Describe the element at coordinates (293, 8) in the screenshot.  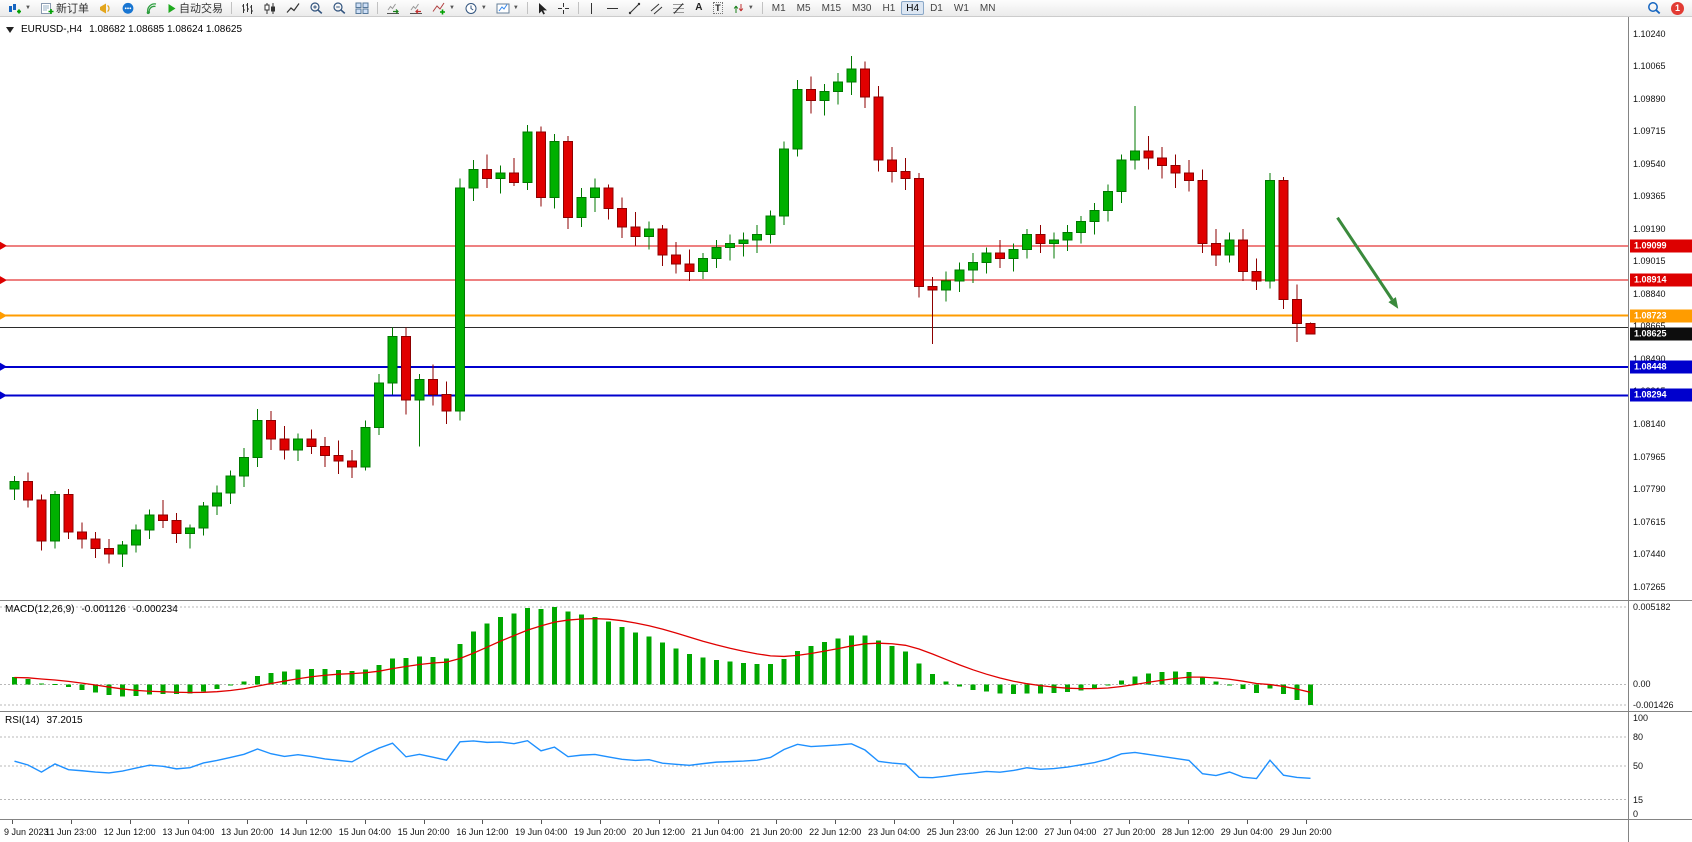
I see `line-chart-button` at that location.